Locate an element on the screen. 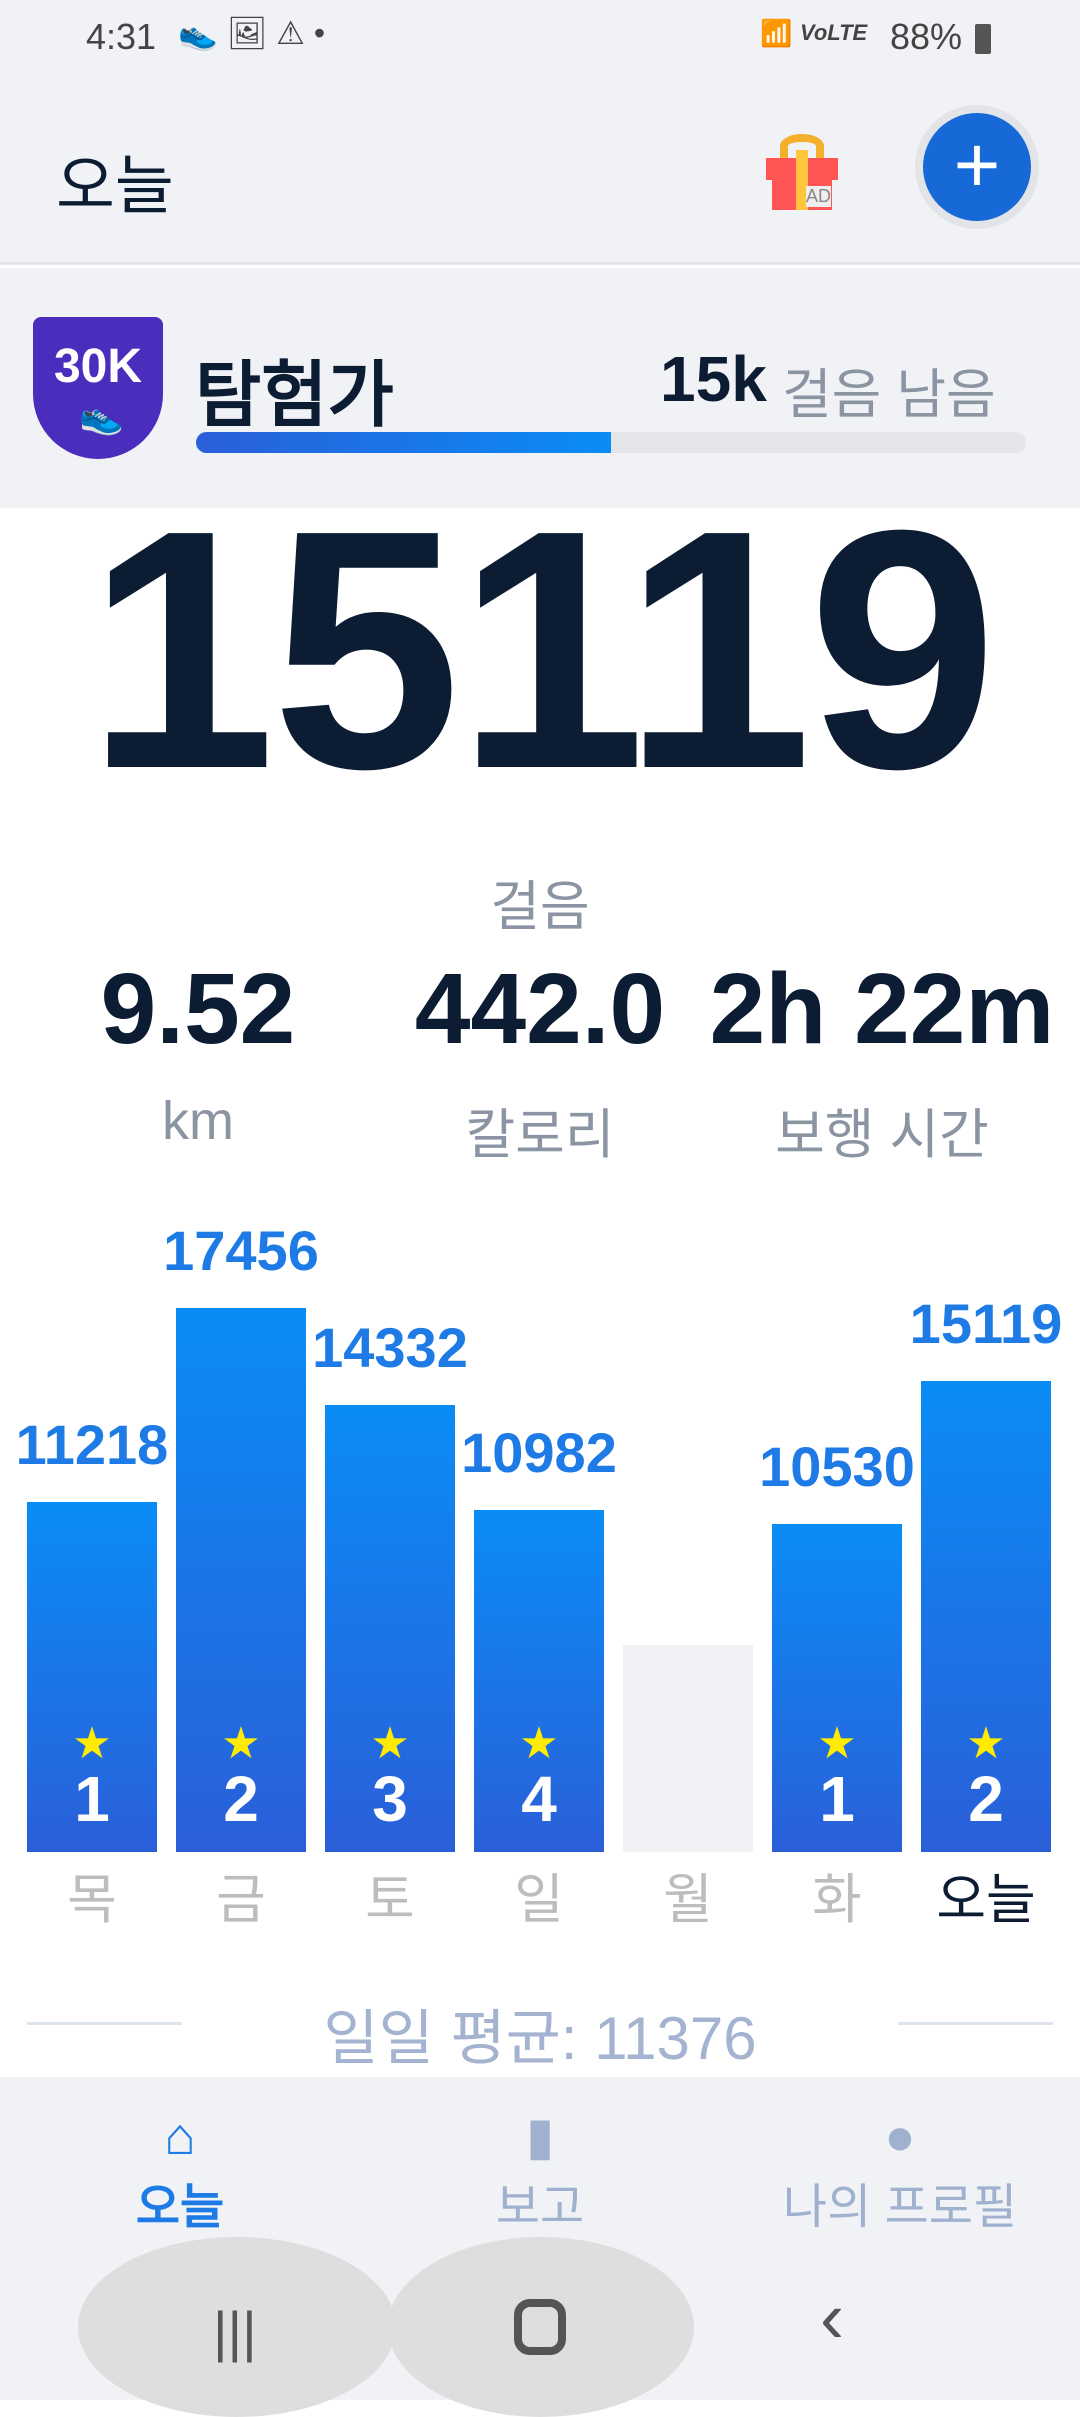  battery-text: 88% is located at coordinates (926, 36).